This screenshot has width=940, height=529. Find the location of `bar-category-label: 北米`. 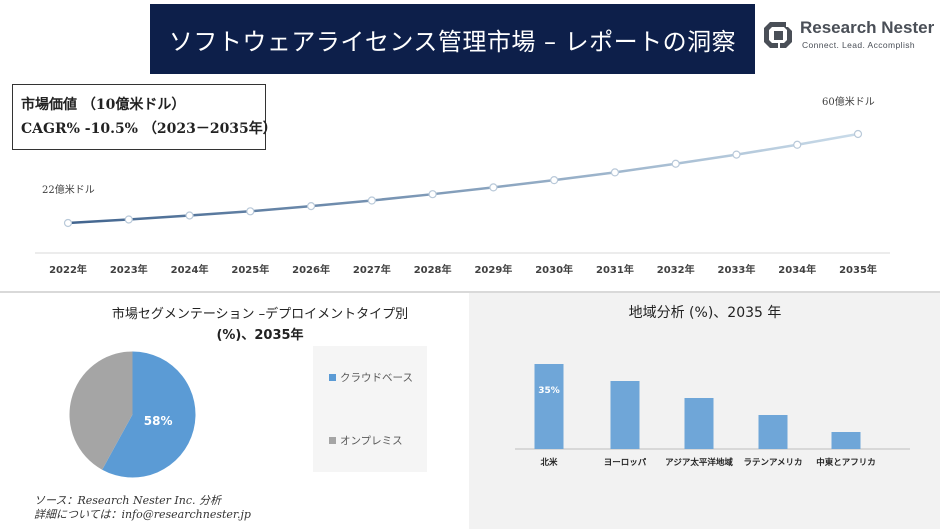

bar-category-label: 北米 is located at coordinates (549, 462).